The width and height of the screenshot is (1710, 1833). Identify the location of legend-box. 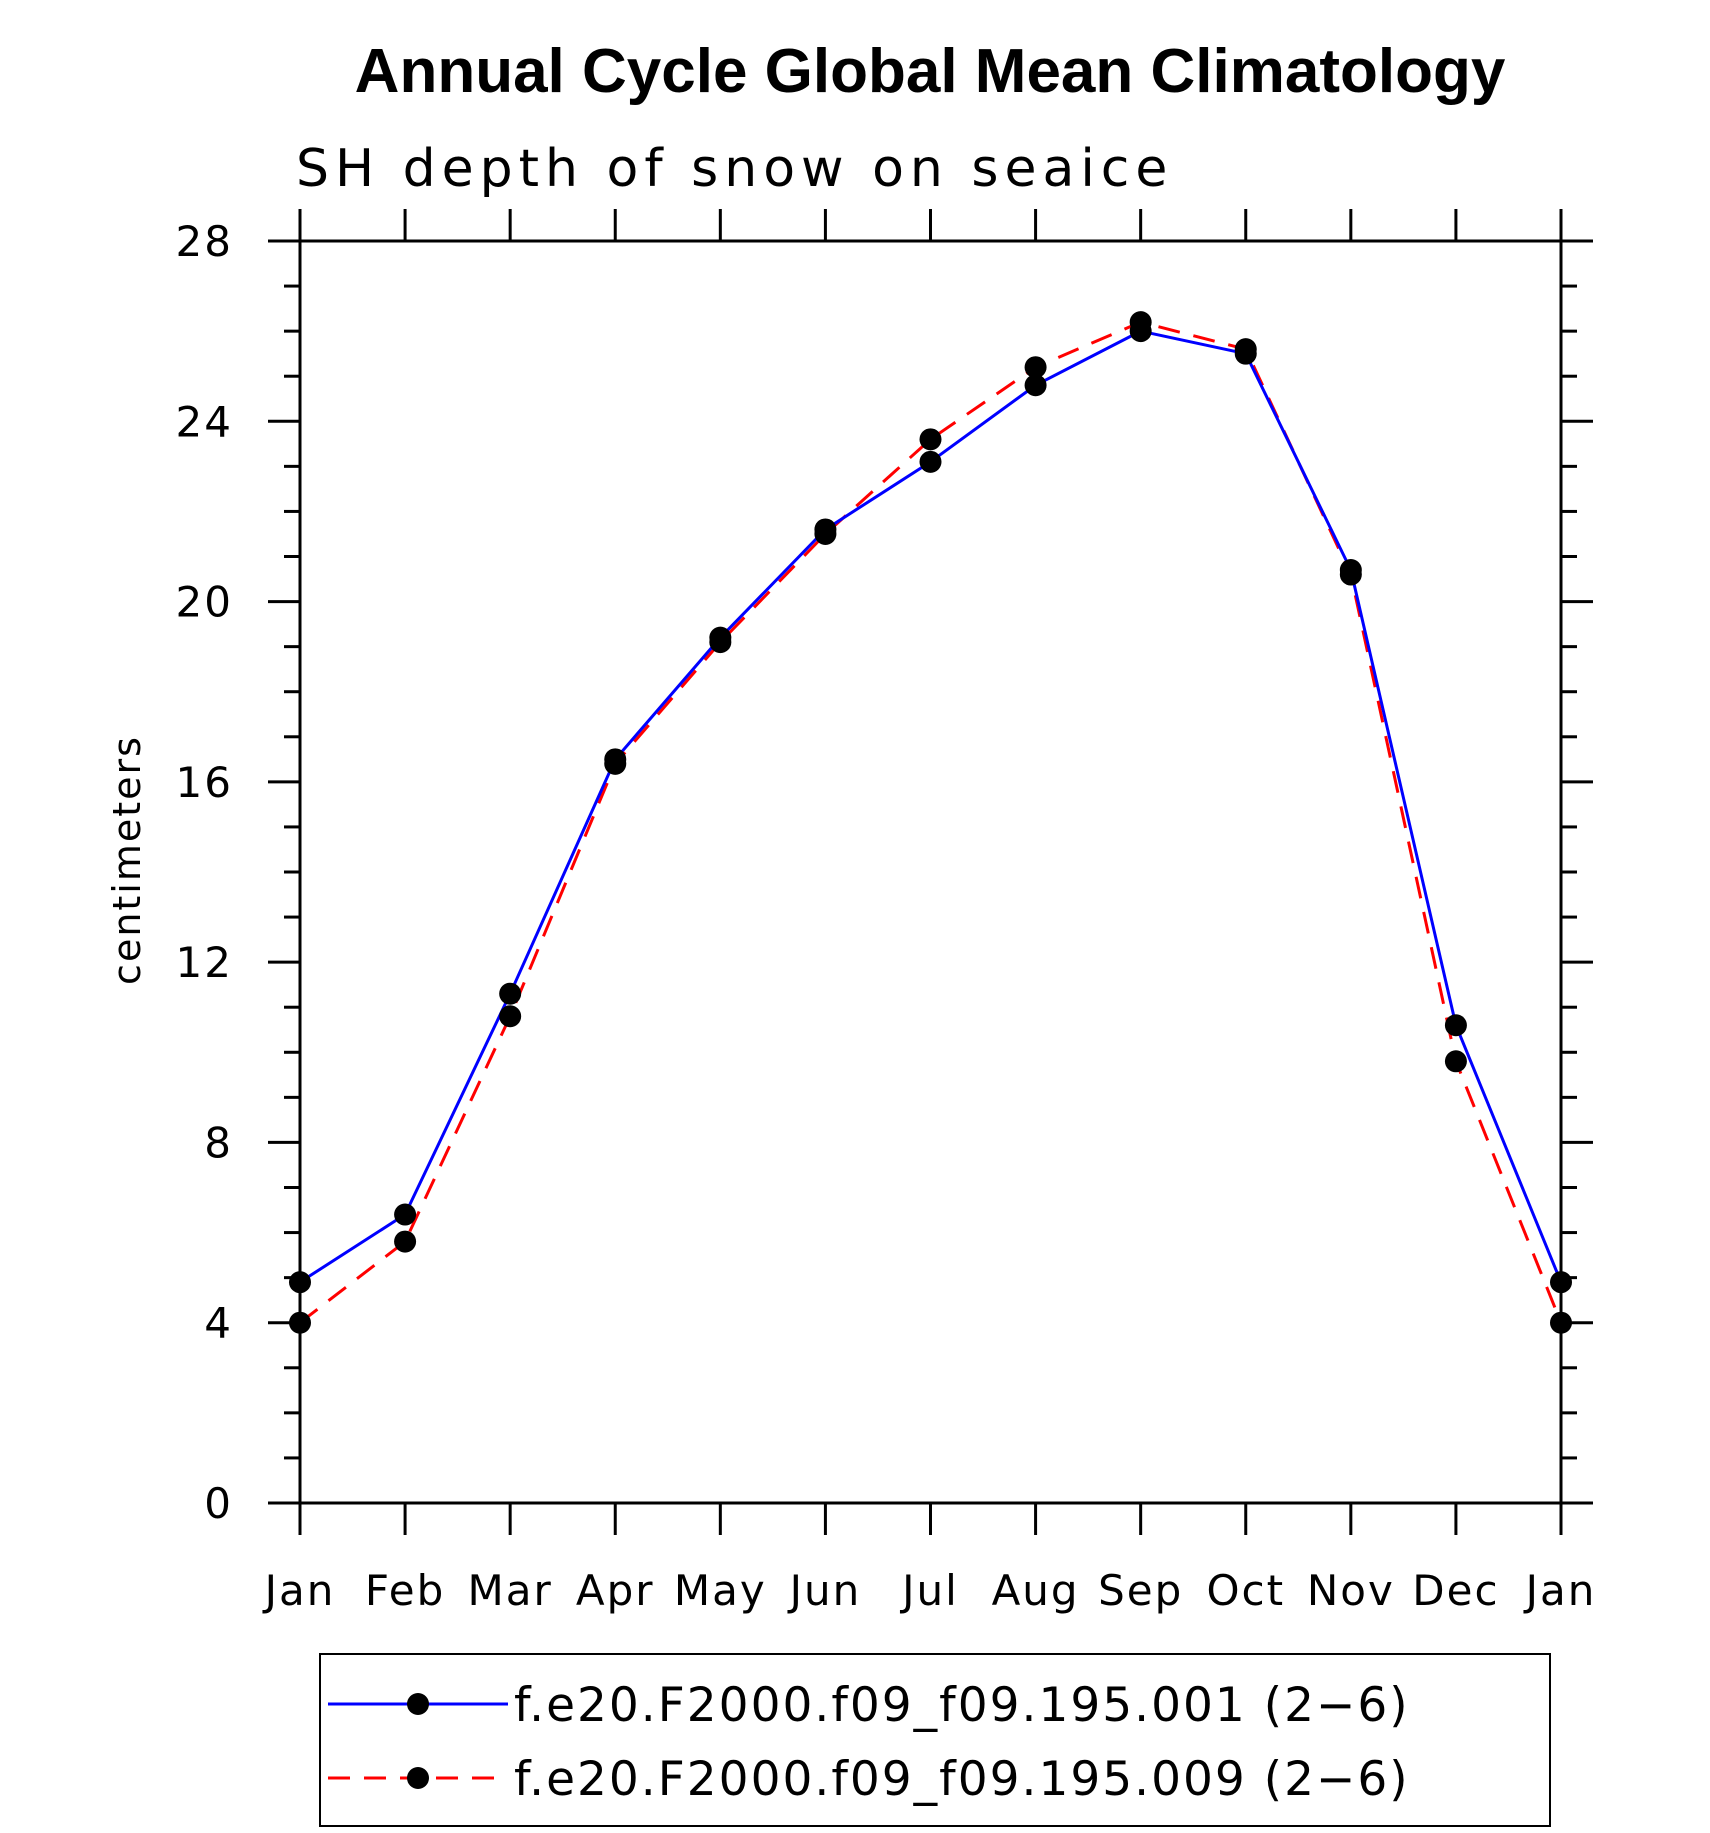
(935, 1740).